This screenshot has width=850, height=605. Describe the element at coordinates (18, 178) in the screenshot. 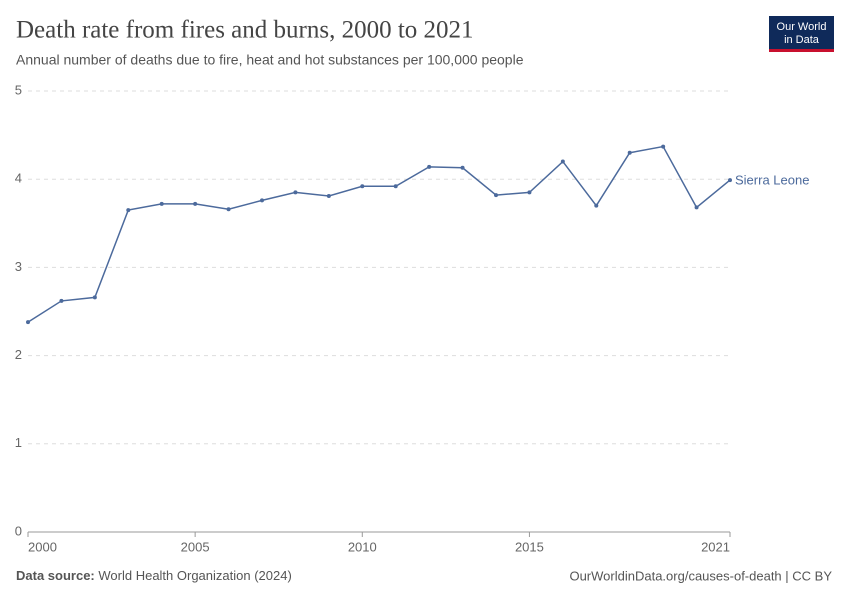

I see `y-tick-label: 4` at that location.